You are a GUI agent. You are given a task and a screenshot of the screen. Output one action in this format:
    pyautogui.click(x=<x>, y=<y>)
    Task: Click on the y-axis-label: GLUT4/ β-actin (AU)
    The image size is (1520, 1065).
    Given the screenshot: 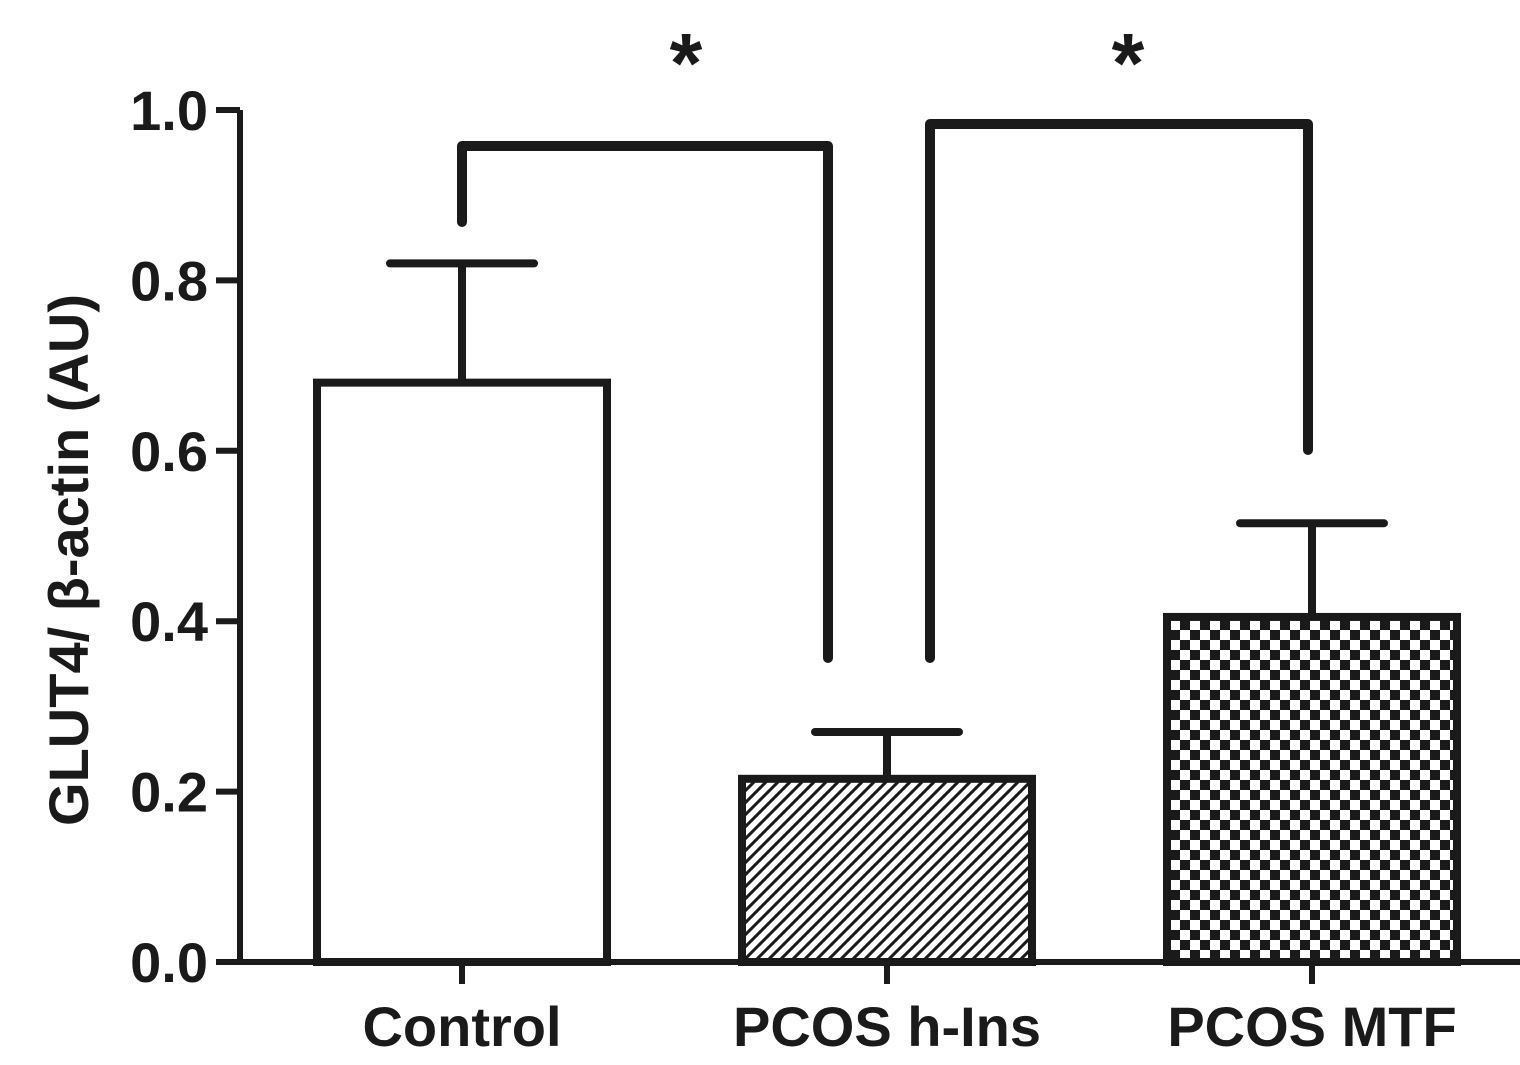 What is the action you would take?
    pyautogui.click(x=68, y=560)
    